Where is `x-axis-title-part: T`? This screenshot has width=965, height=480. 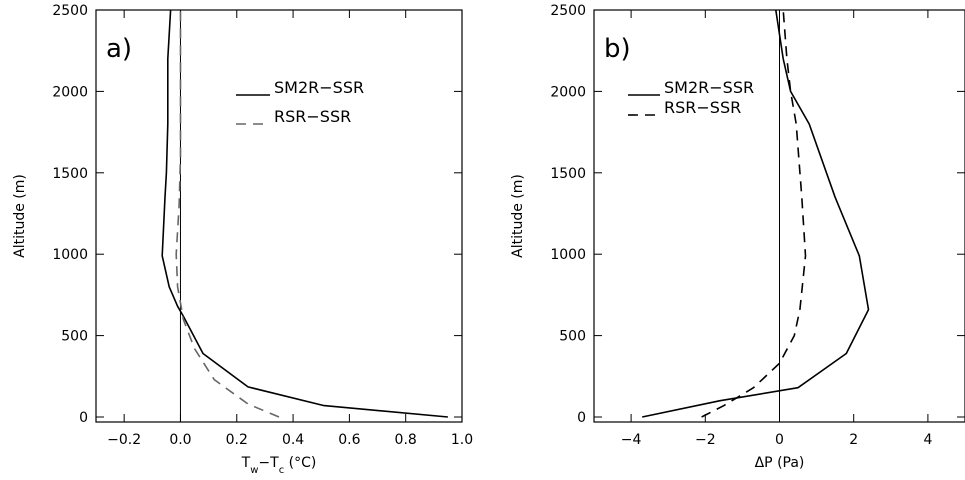 x-axis-title-part: T is located at coordinates (246, 463).